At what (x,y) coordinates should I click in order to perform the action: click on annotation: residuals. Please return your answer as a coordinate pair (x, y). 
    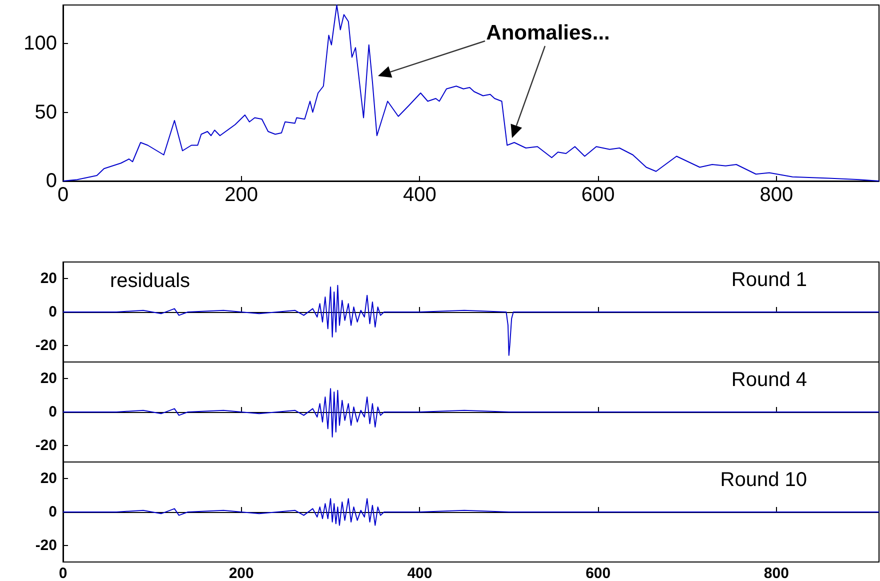
    Looking at the image, I should click on (150, 281).